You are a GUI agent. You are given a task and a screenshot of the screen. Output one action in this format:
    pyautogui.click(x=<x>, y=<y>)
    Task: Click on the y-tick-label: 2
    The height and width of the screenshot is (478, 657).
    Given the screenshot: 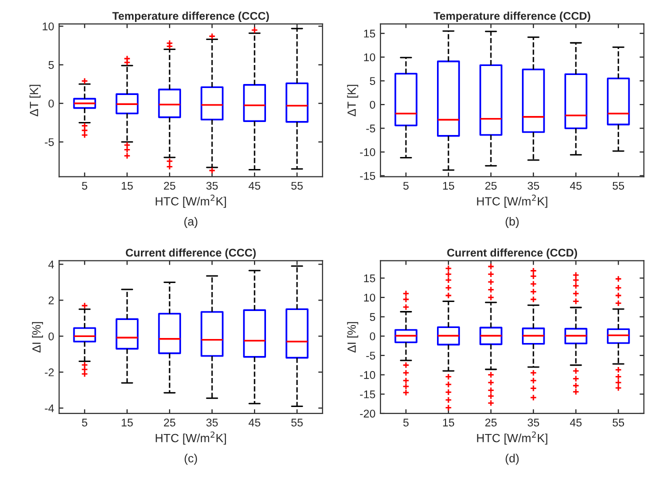 What is the action you would take?
    pyautogui.click(x=51, y=300)
    